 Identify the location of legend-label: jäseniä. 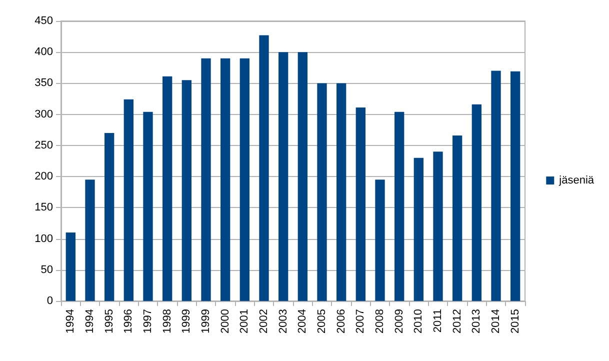
(576, 180).